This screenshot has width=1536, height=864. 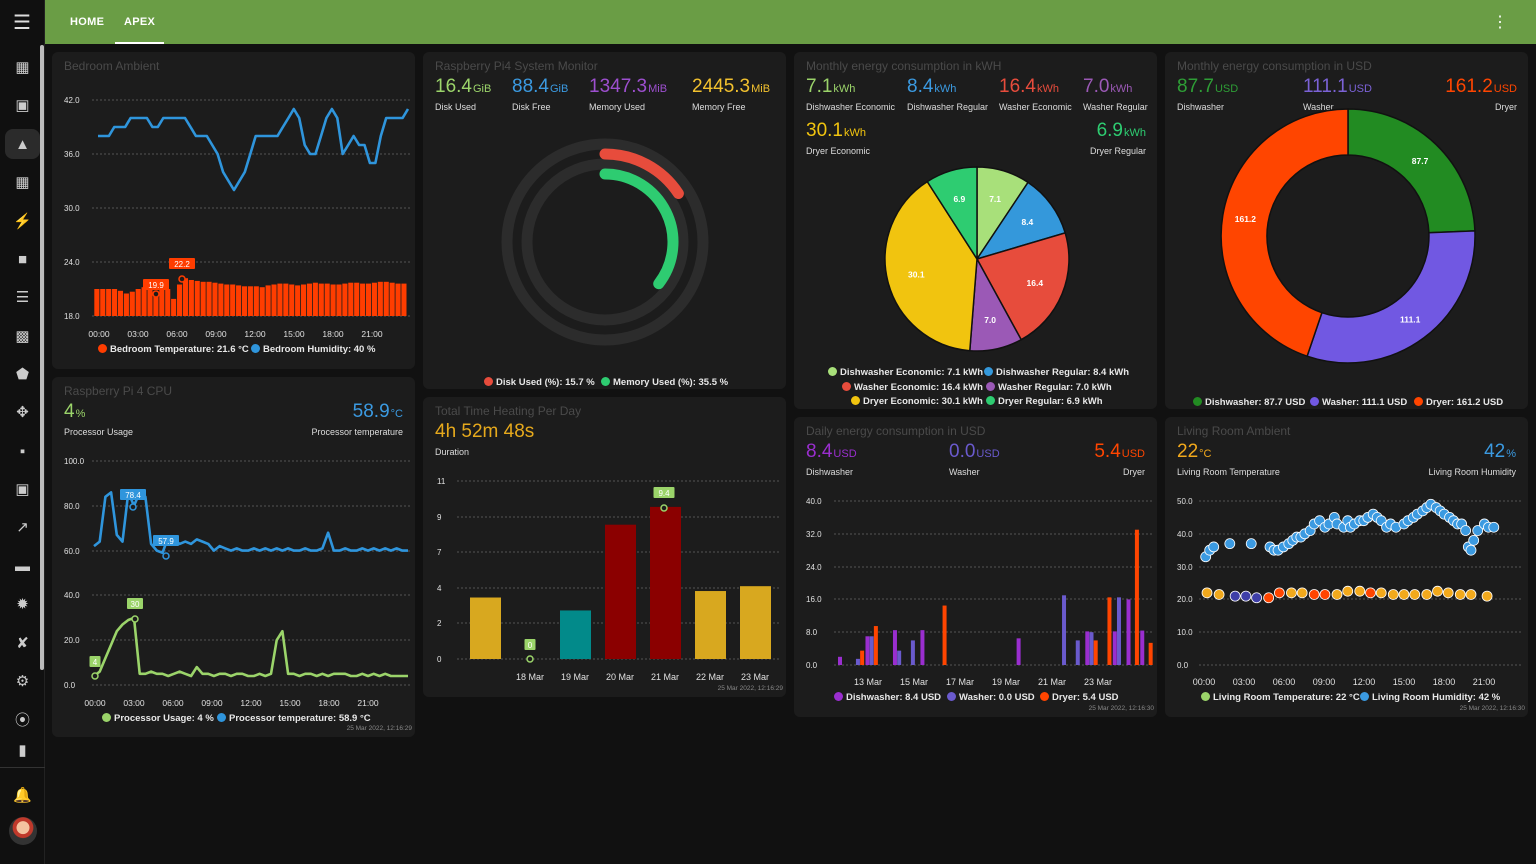 What do you see at coordinates (22, 67) in the screenshot?
I see `dashboard-icon: ▦` at bounding box center [22, 67].